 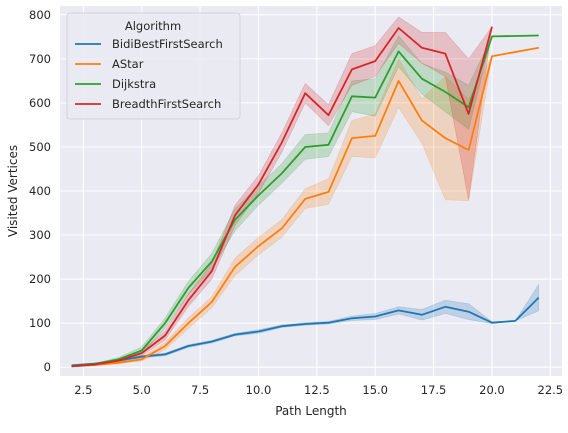 What do you see at coordinates (166, 104) in the screenshot?
I see `legend-entry-label: BreadthFirstSearch` at bounding box center [166, 104].